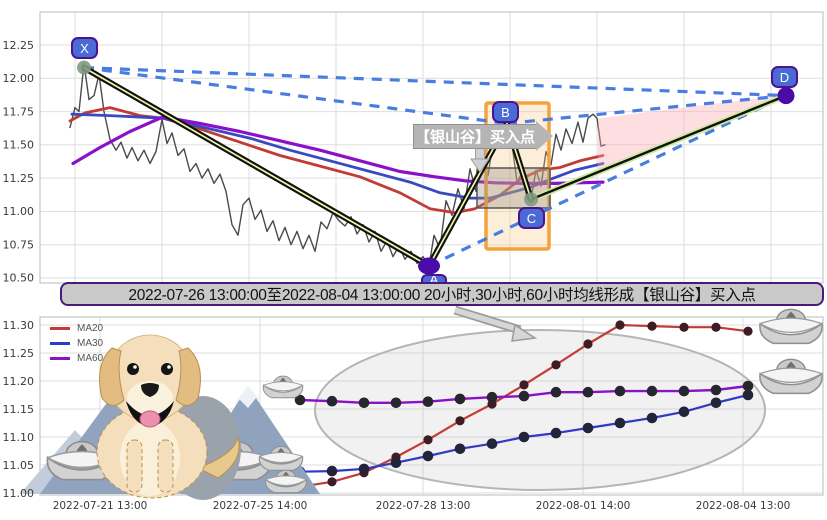 The image size is (827, 520). What do you see at coordinates (583, 506) in the screenshot?
I see `svg-text: 2022-08-01 14:00` at bounding box center [583, 506].